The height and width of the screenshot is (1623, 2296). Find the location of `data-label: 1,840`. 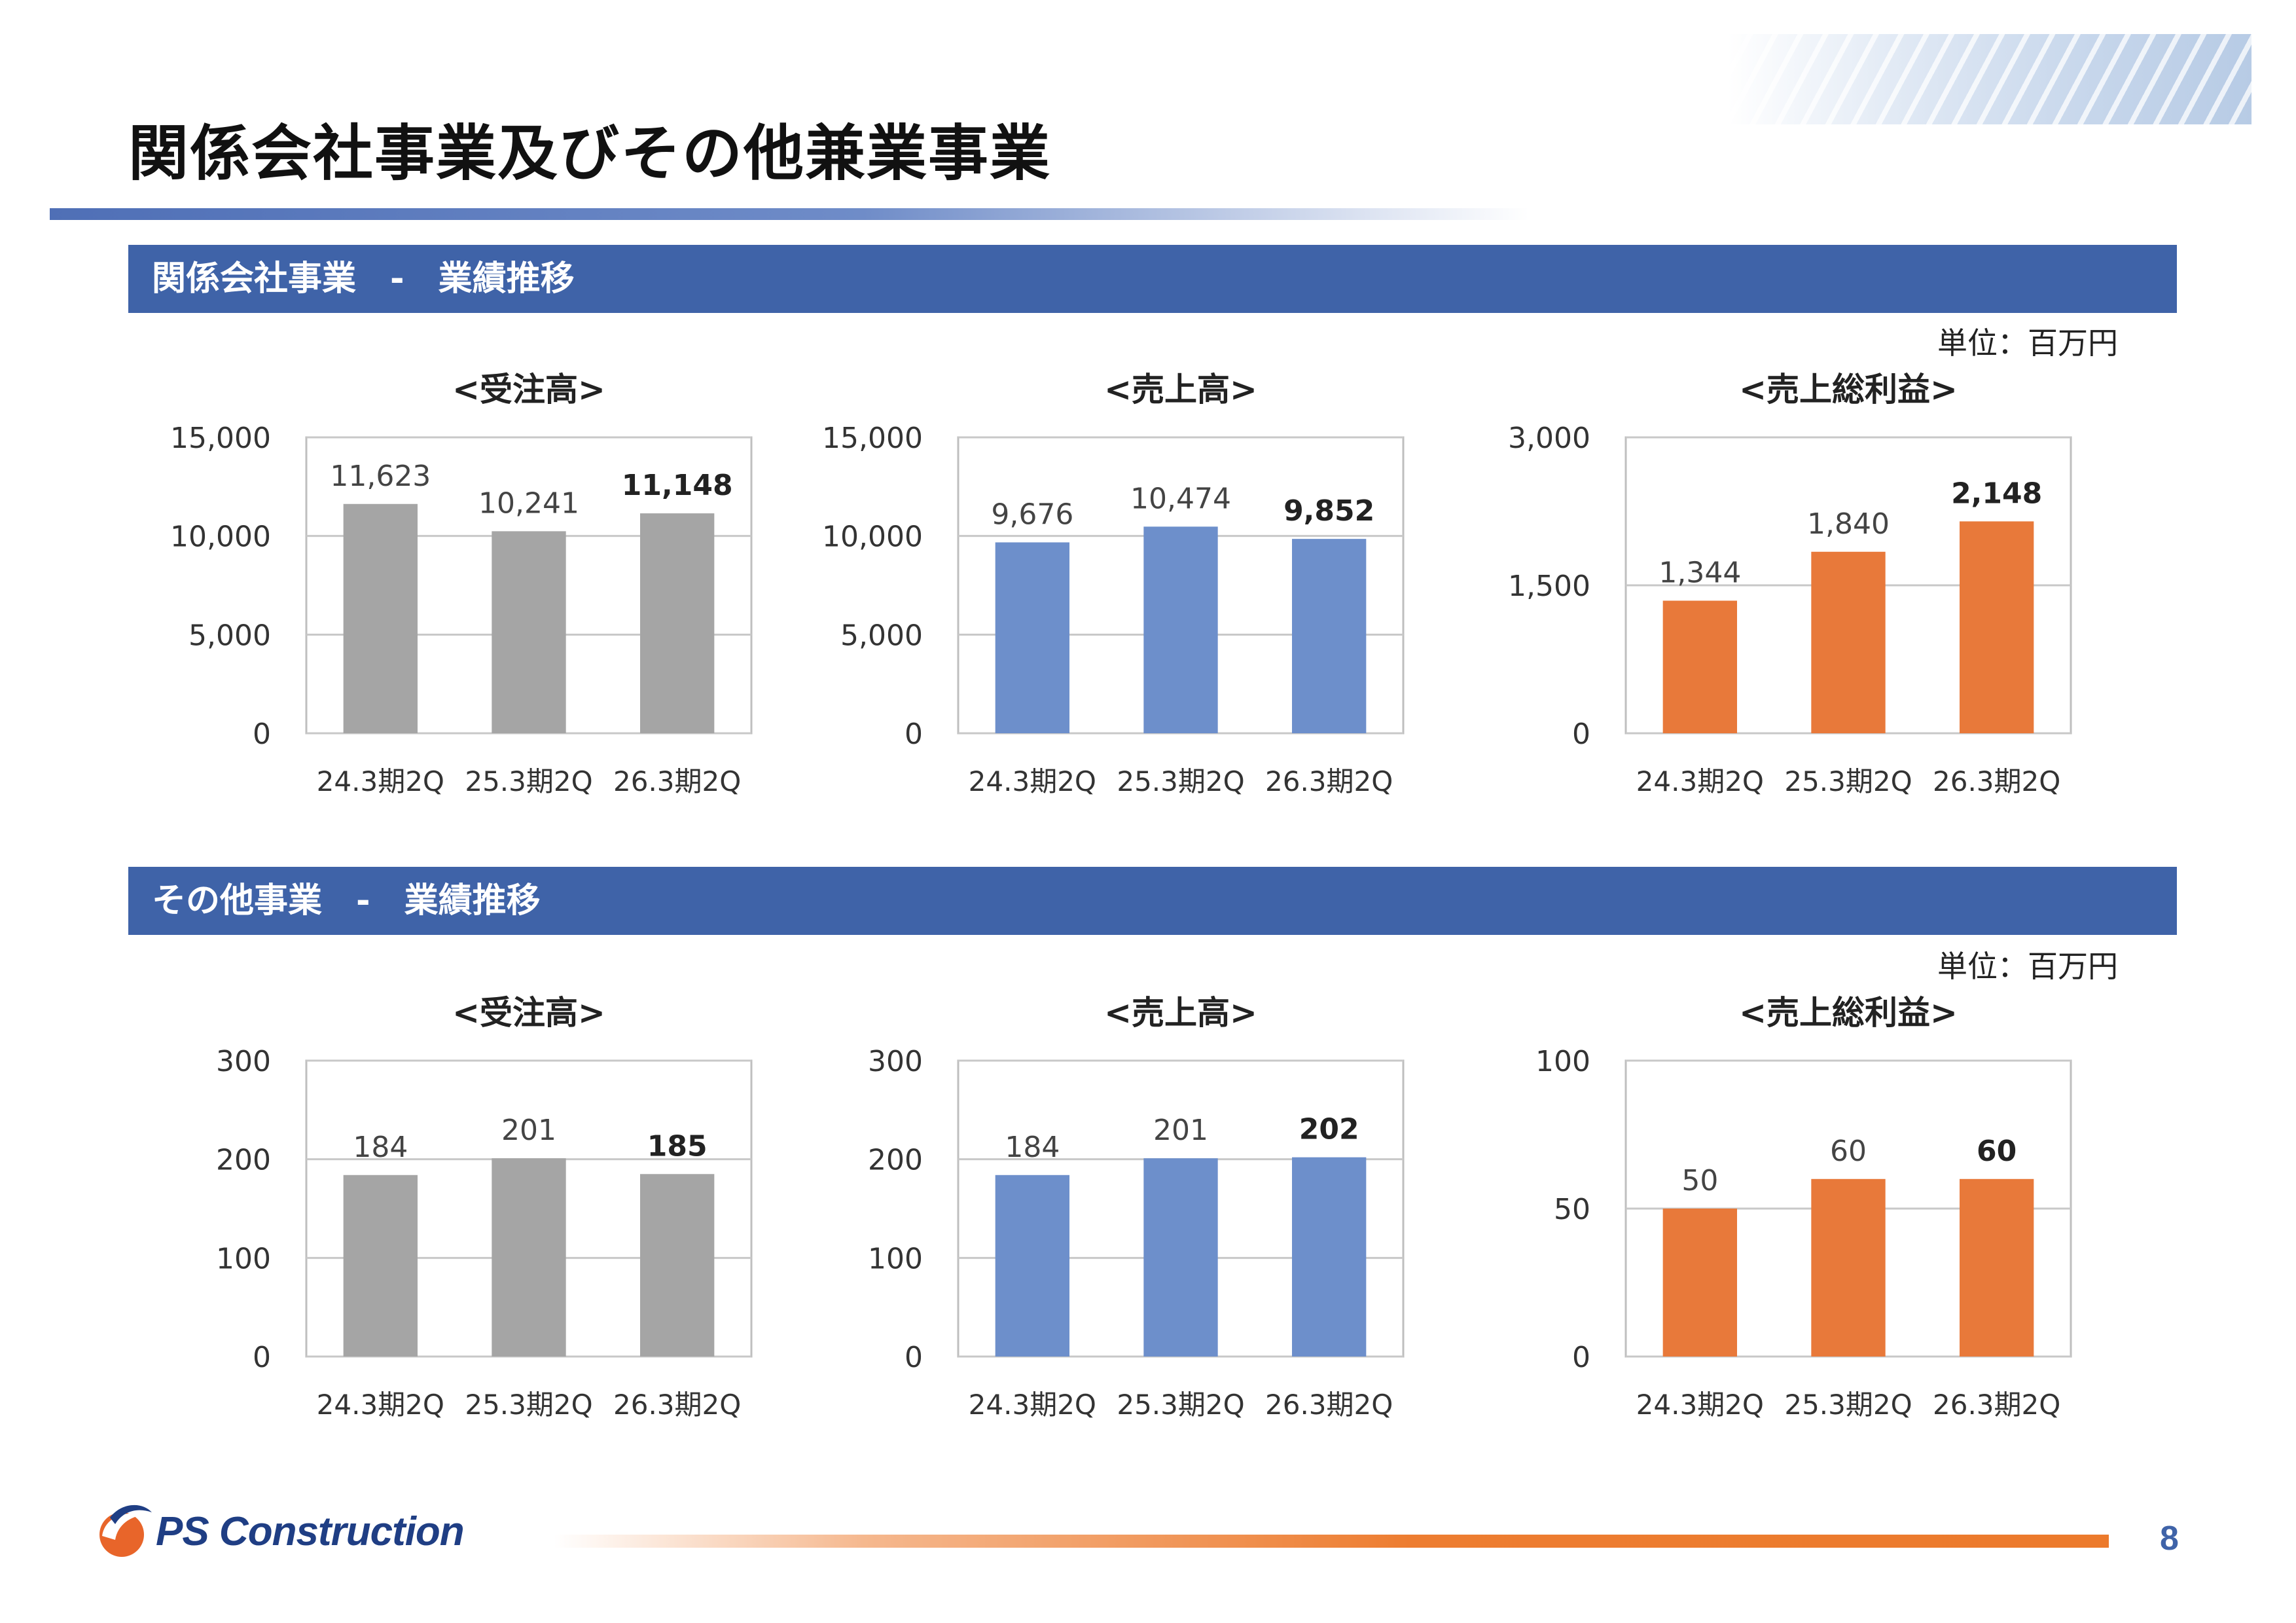

data-label: 1,840 is located at coordinates (1848, 524).